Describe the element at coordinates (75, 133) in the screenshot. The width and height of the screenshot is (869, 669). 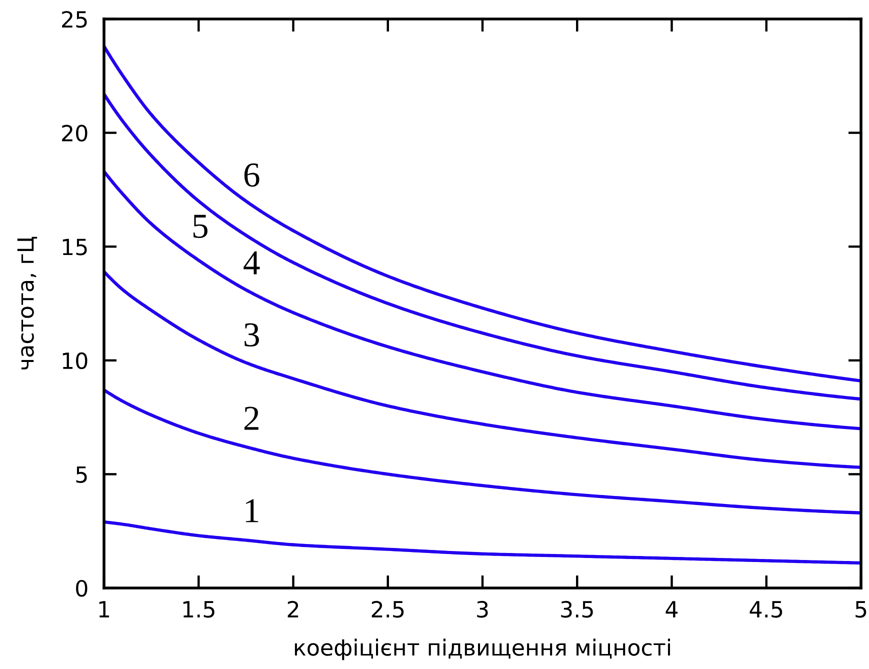
I see `y-tick-label: 20` at that location.